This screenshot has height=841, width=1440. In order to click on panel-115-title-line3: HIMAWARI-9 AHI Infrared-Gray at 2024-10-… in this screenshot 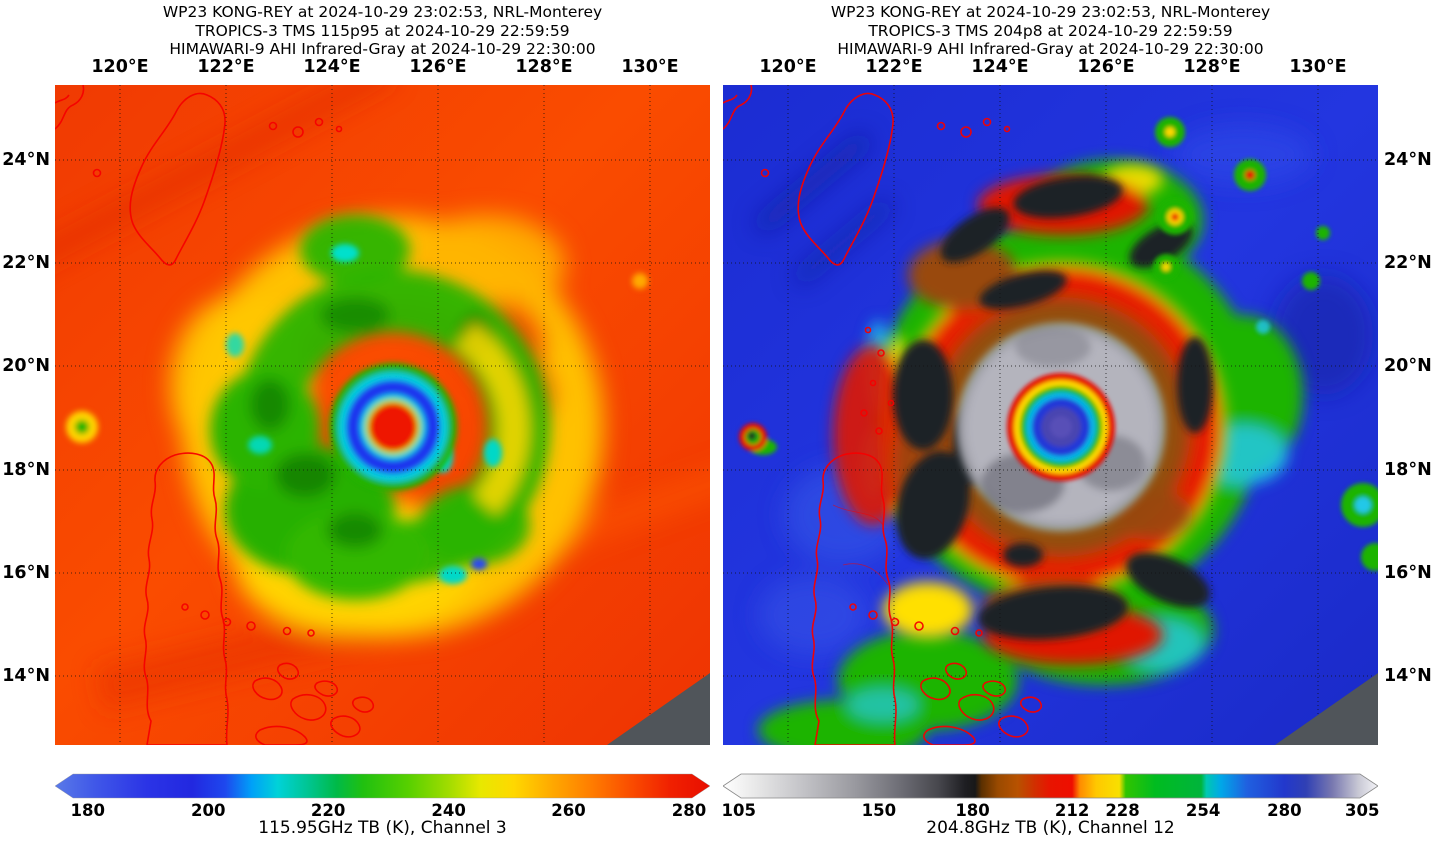, I will do `click(382, 49)`.